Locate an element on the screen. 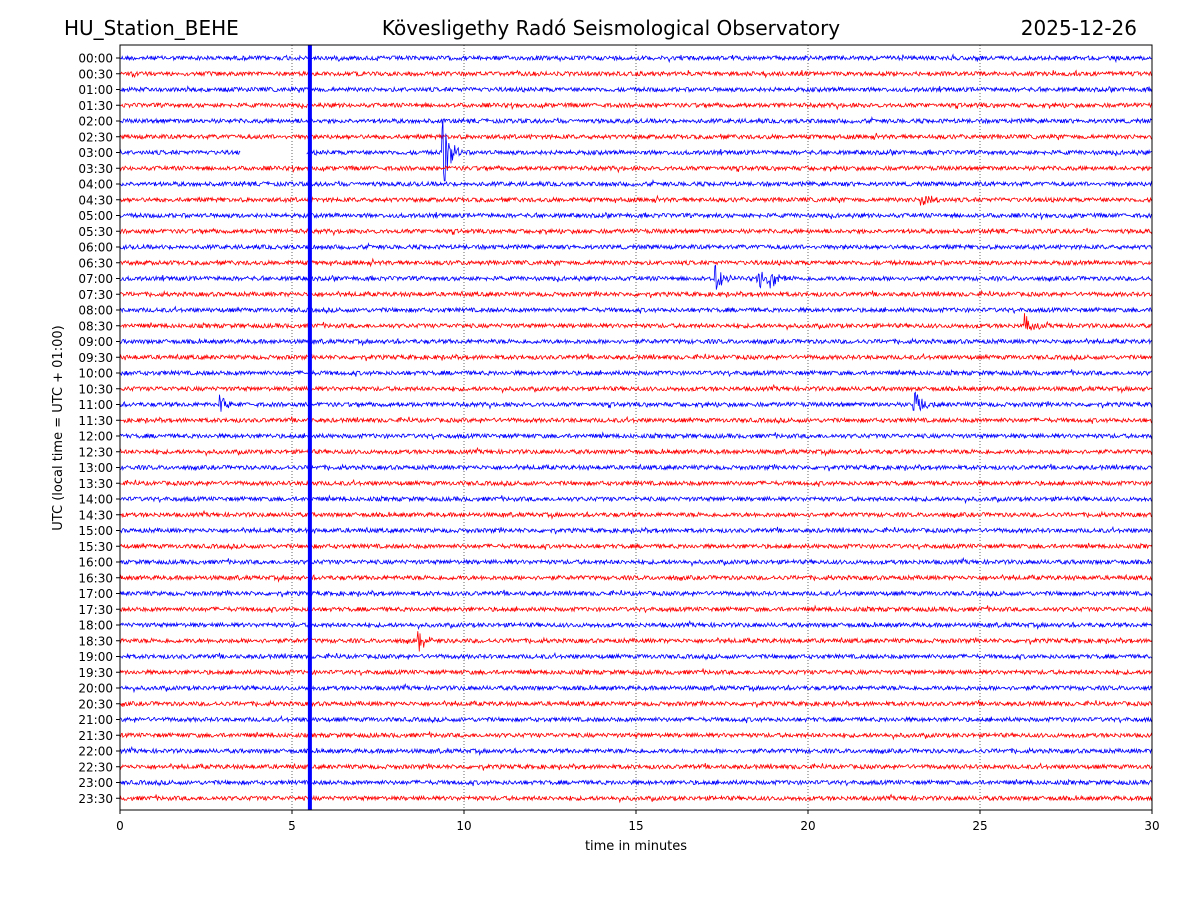  trace-2000 is located at coordinates (636, 688).